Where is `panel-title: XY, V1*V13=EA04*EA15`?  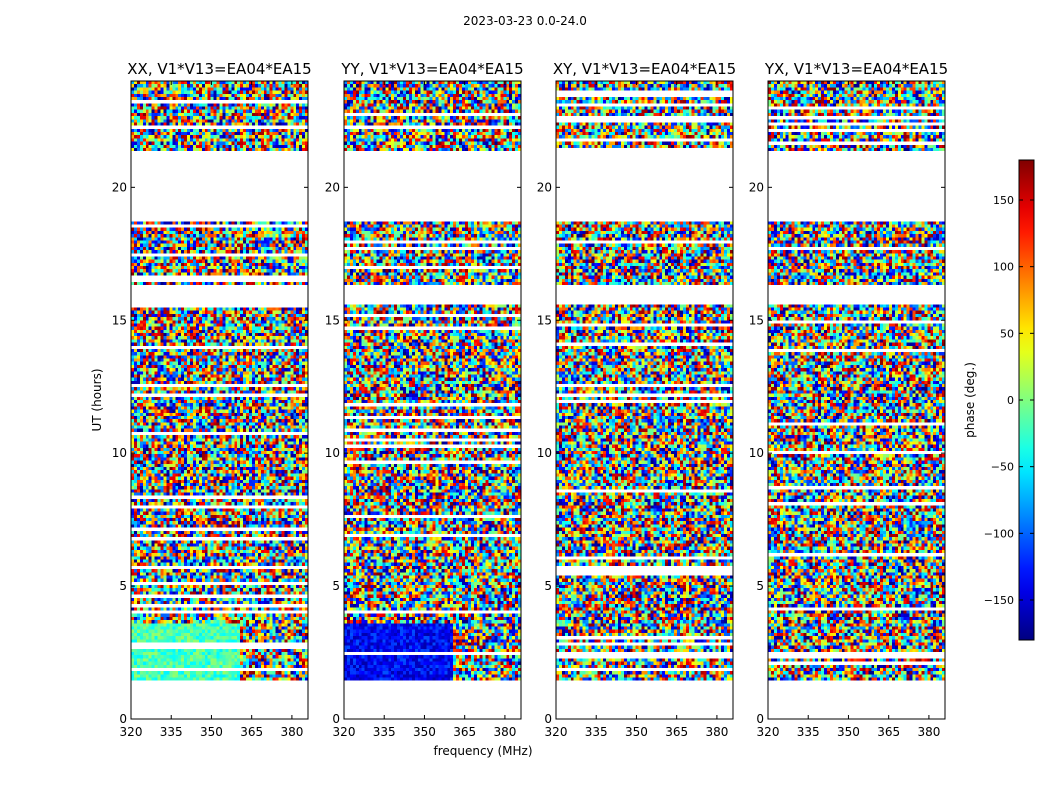
panel-title: XY, V1*V13=EA04*EA15 is located at coordinates (644, 69).